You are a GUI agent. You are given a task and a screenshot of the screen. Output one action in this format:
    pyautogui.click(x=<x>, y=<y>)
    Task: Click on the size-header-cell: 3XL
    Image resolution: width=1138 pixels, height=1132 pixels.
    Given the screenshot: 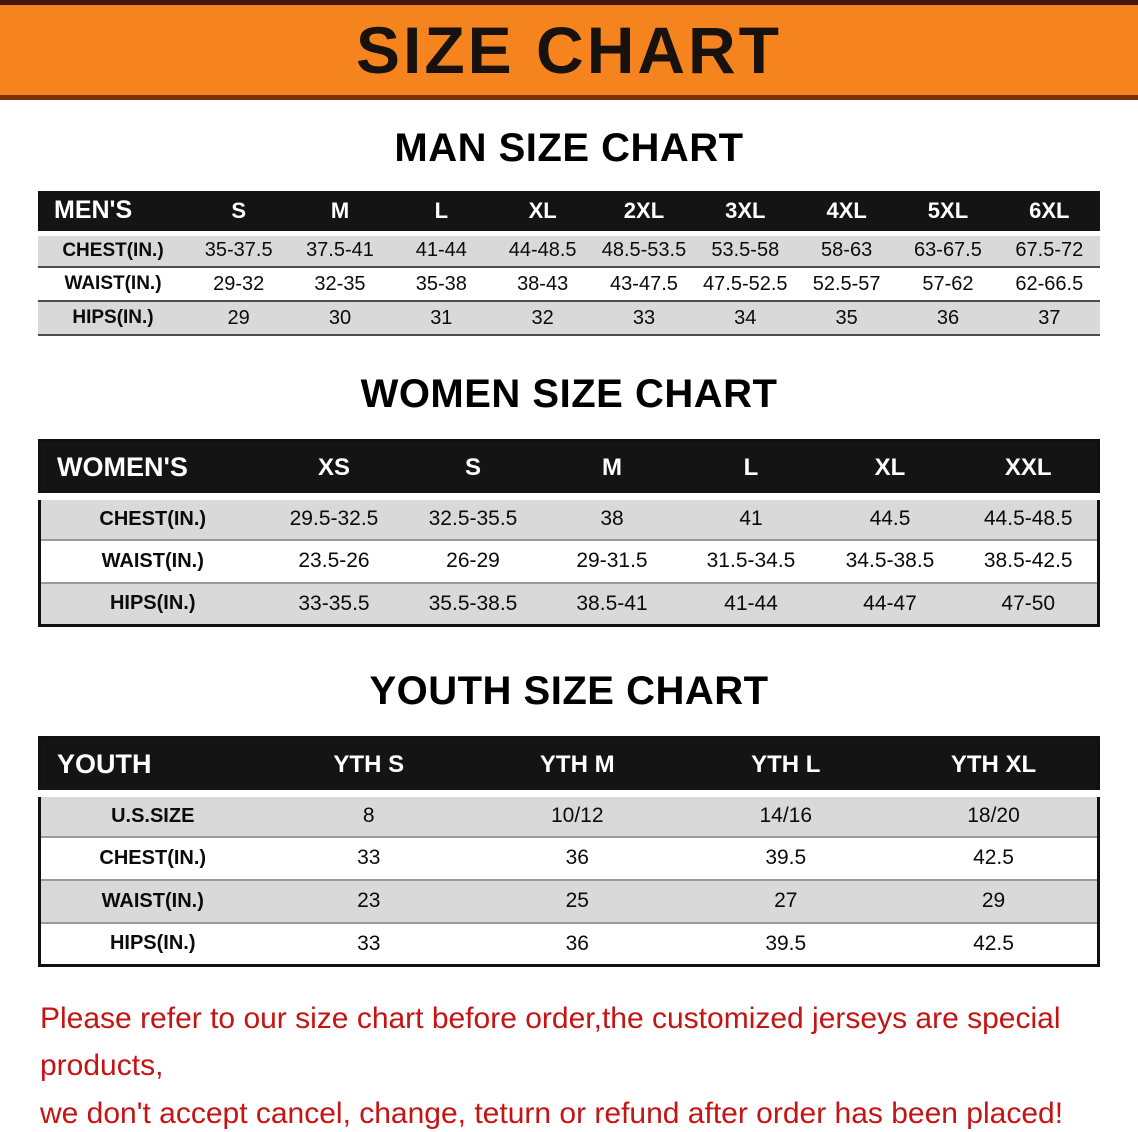 What is the action you would take?
    pyautogui.click(x=745, y=213)
    